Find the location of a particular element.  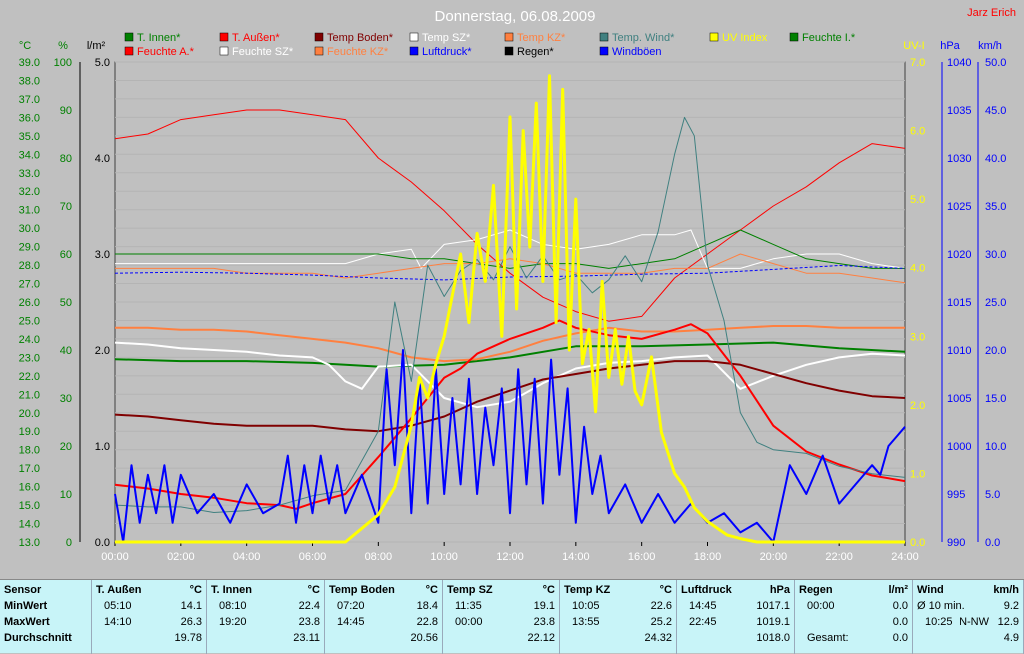

axis-unit-press: hPa is located at coordinates (950, 46).